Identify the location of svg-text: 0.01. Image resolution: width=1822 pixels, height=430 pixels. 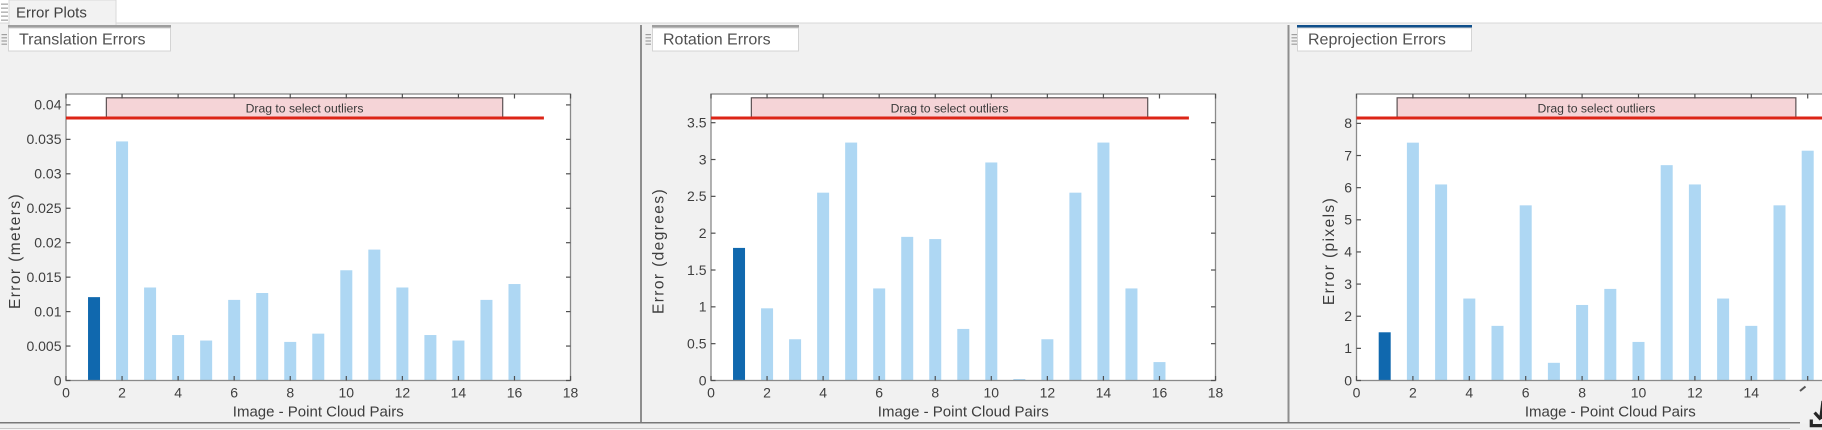
(47, 311).